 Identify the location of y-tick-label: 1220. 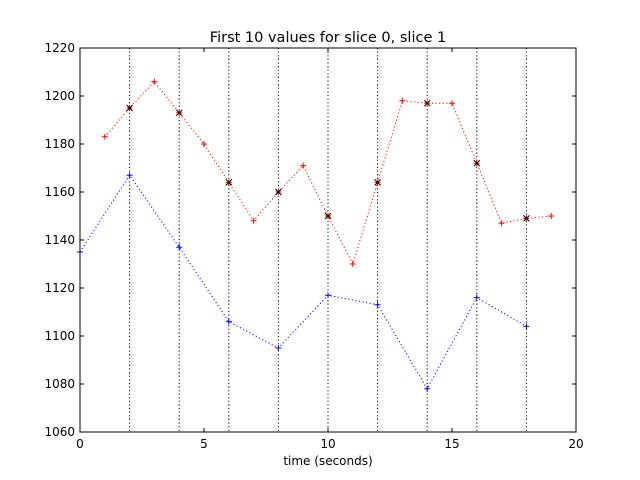
(59, 48).